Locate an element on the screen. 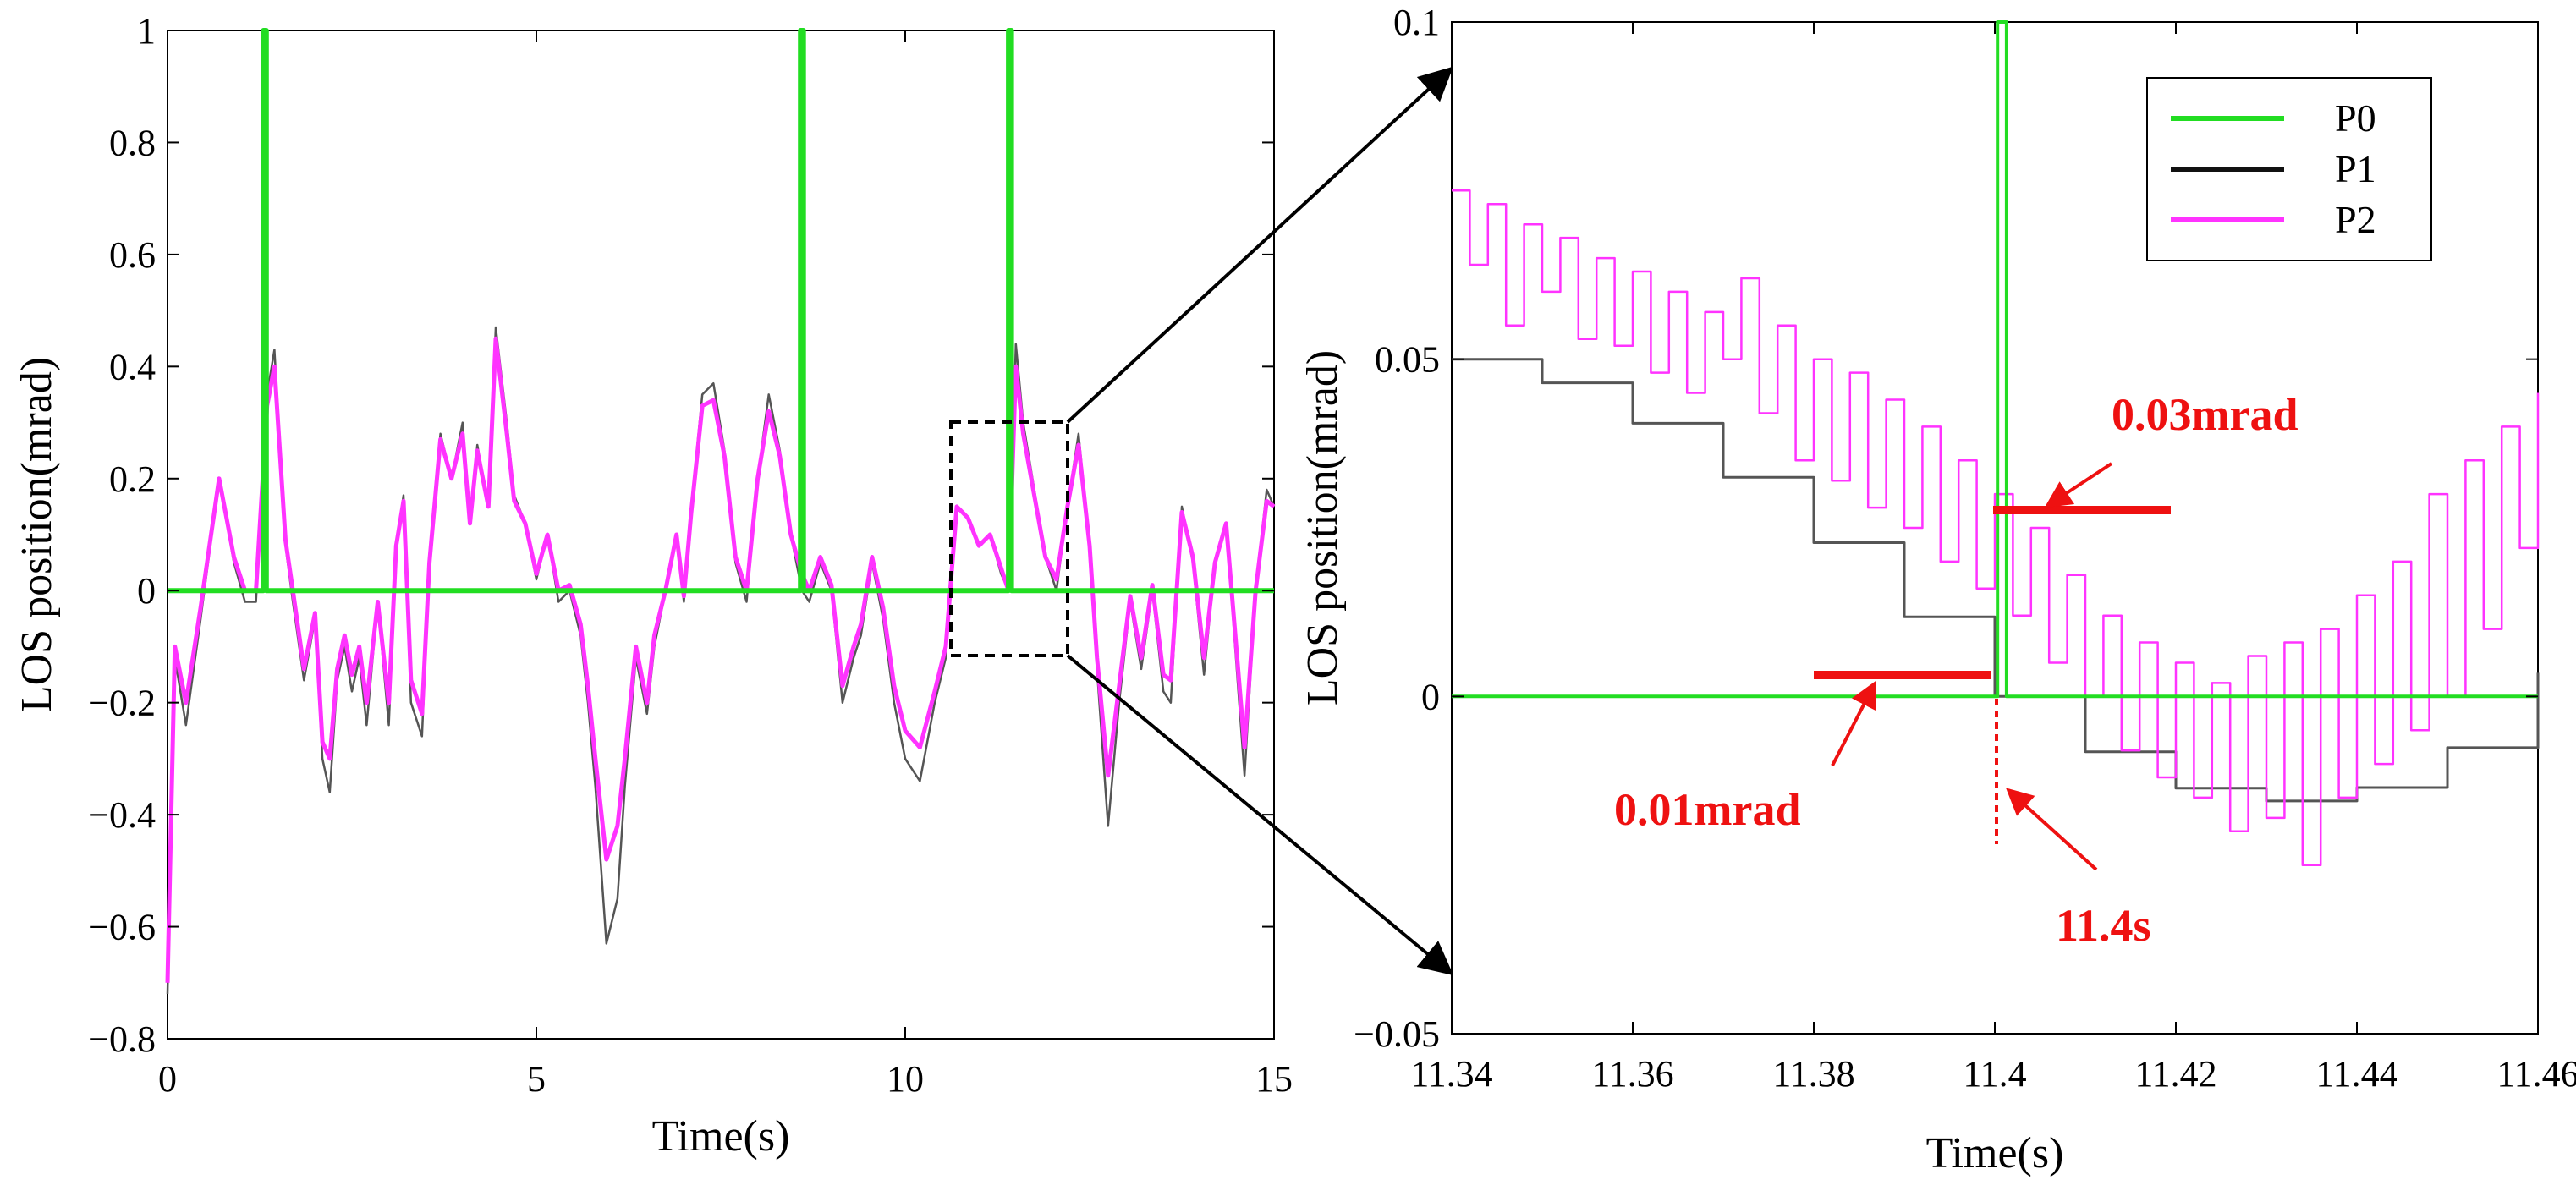  legend: P0 P1 P2 is located at coordinates (2289, 169).